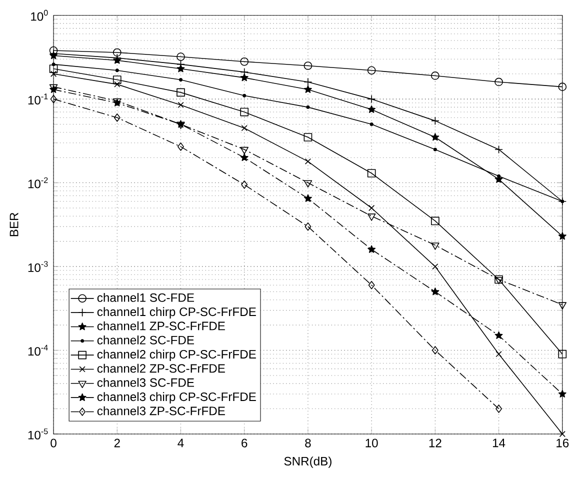 Image resolution: width=579 pixels, height=478 pixels. I want to click on x-tick-label: 14, so click(499, 443).